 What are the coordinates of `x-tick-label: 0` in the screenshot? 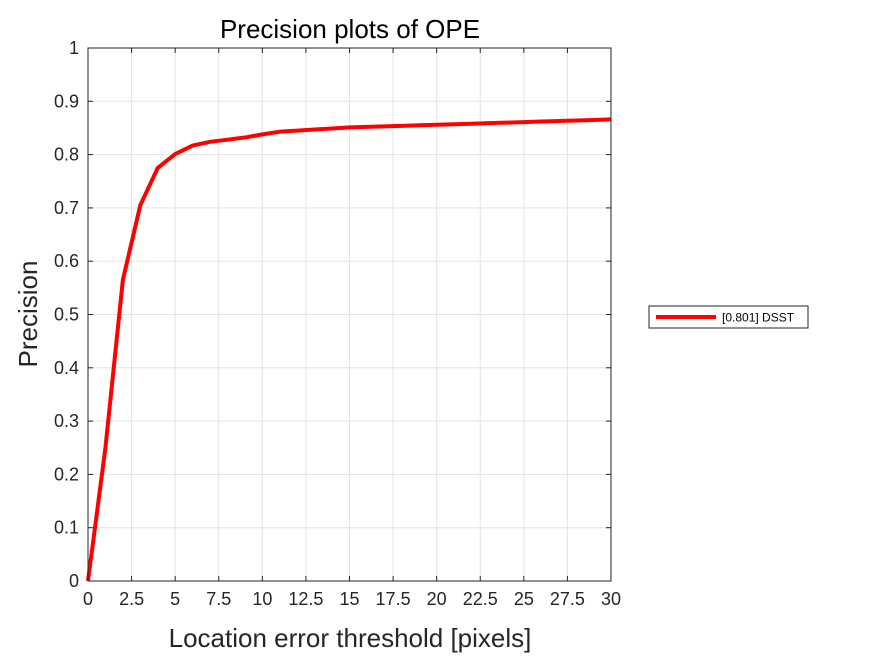 It's located at (88, 599).